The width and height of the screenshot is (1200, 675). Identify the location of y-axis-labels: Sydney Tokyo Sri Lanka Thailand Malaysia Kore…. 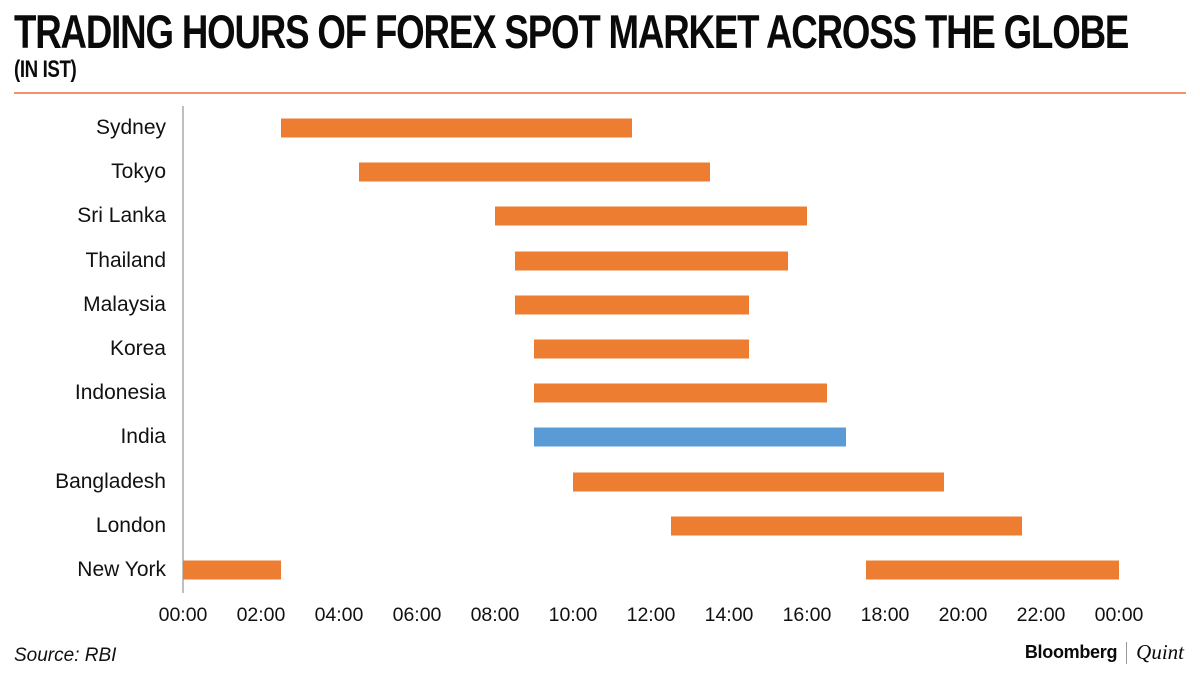
(83, 349).